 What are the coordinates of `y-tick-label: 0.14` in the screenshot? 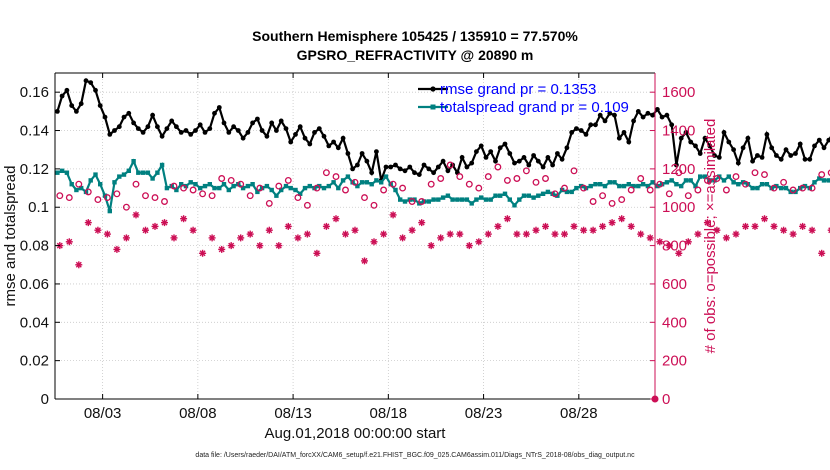 It's located at (34, 131).